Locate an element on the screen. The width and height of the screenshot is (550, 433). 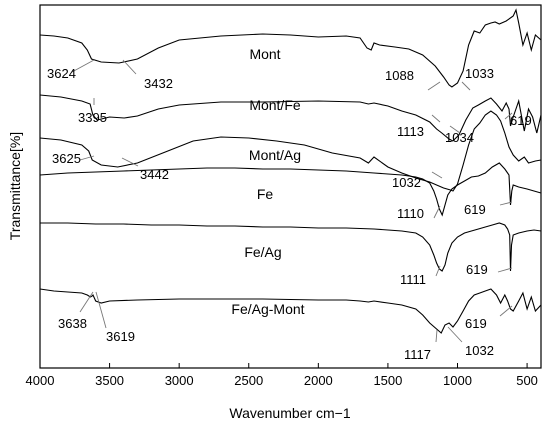
series-label-mont-ag: Mont/Ag is located at coordinates (275, 155).